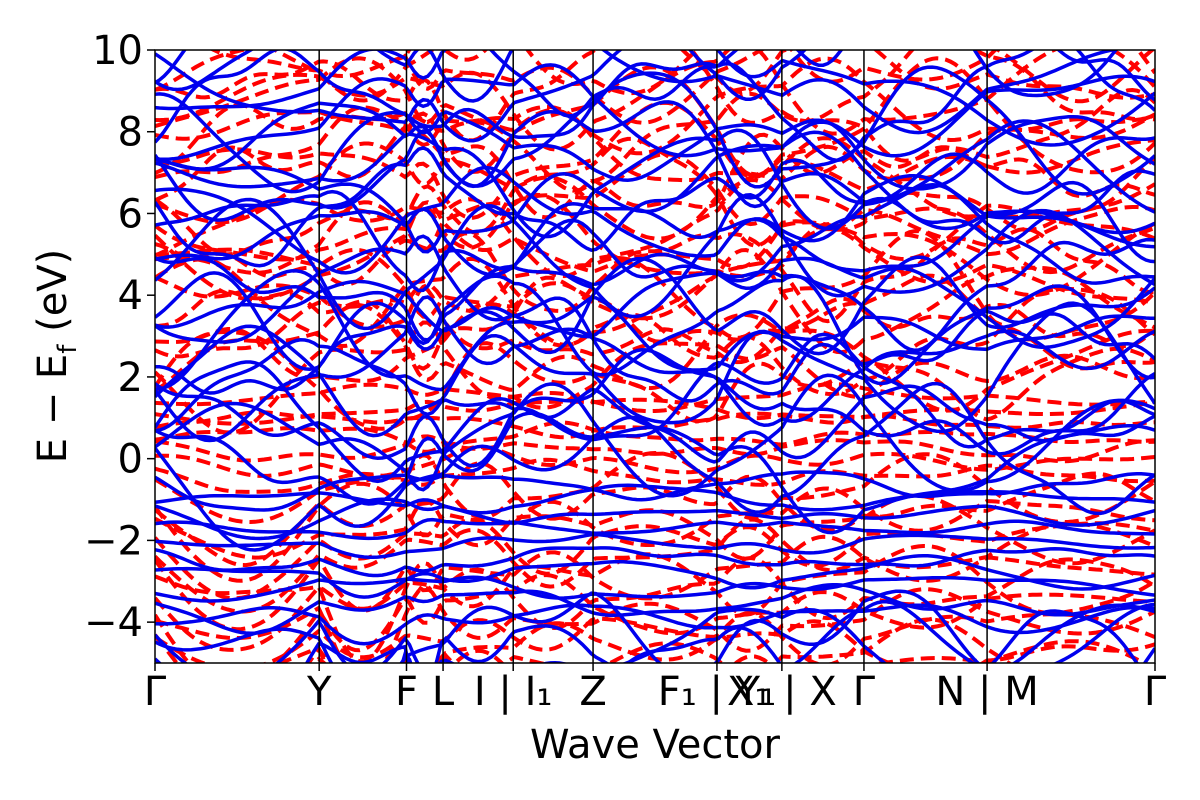 The height and width of the screenshot is (800, 1200). Describe the element at coordinates (406, 692) in the screenshot. I see `x-tick-label: F` at that location.